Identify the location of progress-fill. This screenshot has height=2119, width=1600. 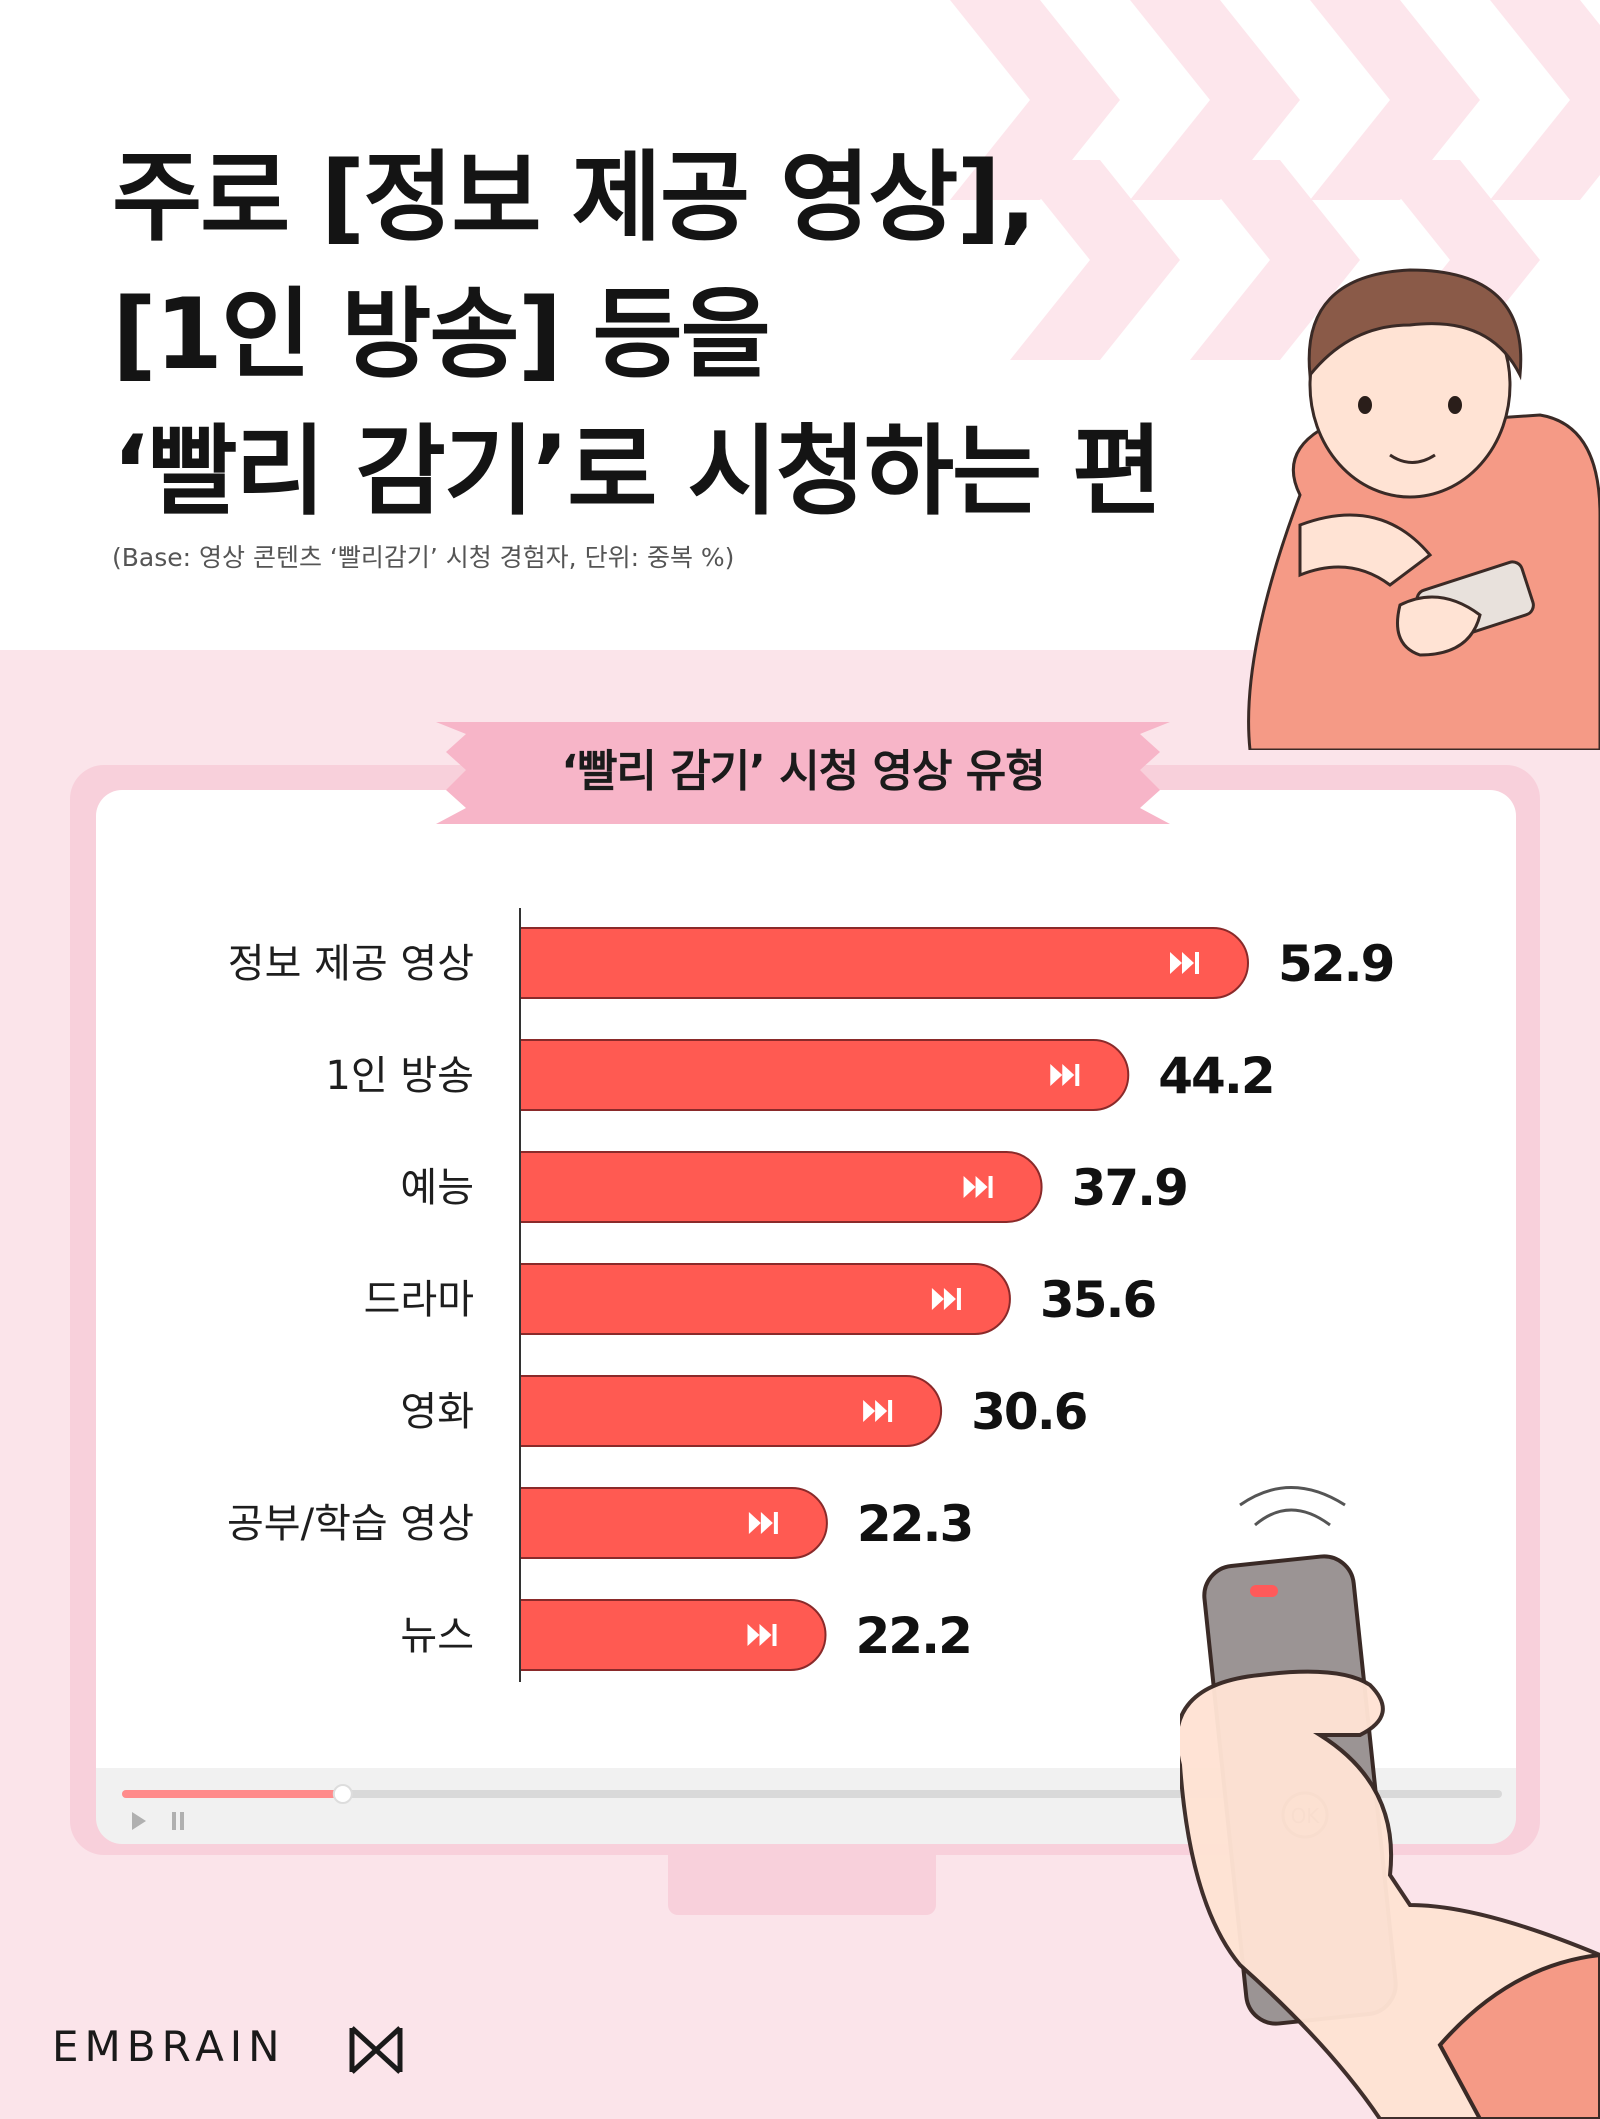
(232, 1794).